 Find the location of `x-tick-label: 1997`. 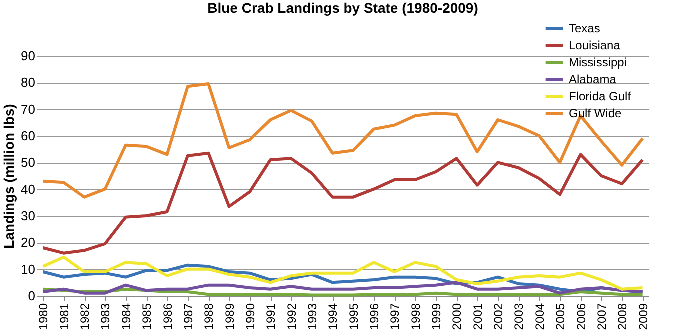

x-tick-label: 1997 is located at coordinates (395, 316).